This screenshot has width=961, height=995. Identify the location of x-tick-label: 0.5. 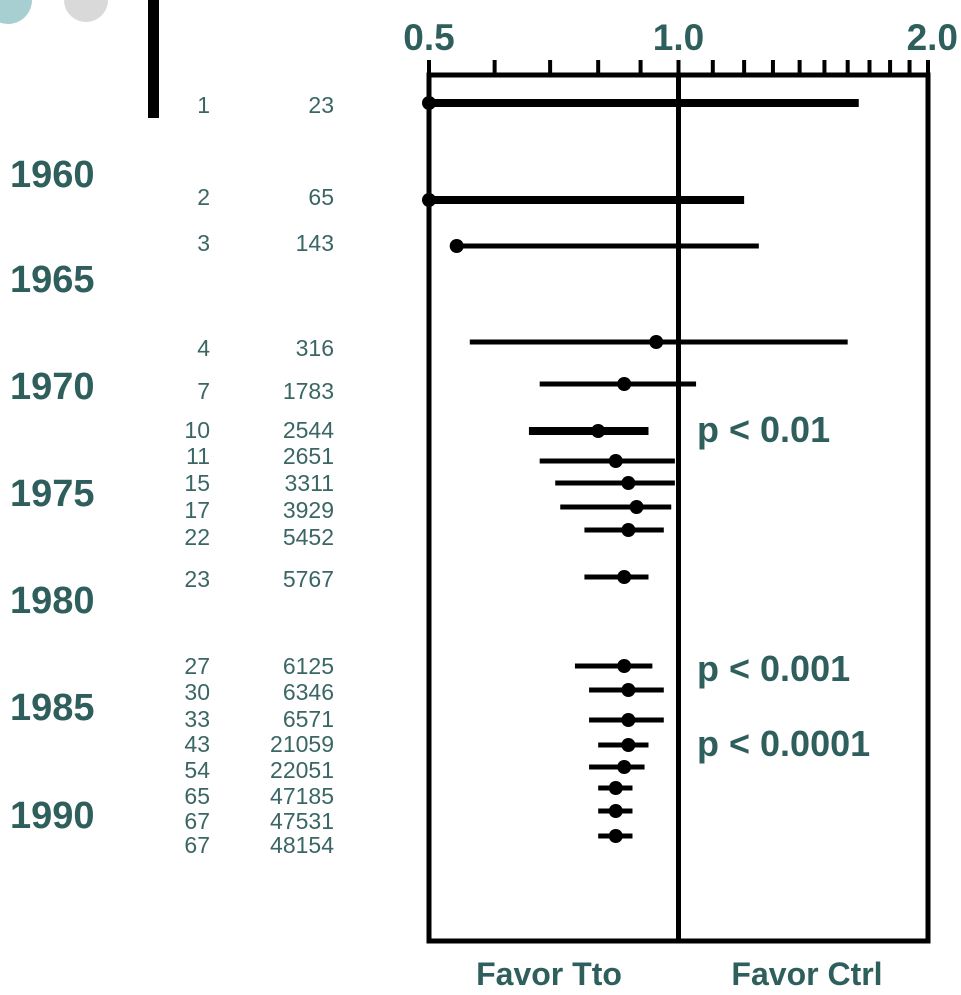
(428, 37).